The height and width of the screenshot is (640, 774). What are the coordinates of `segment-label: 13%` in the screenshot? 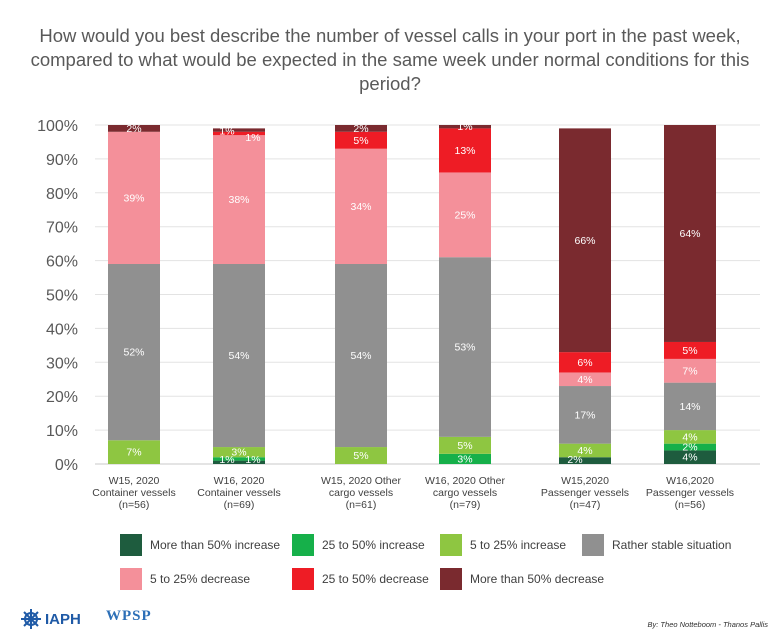 It's located at (464, 151).